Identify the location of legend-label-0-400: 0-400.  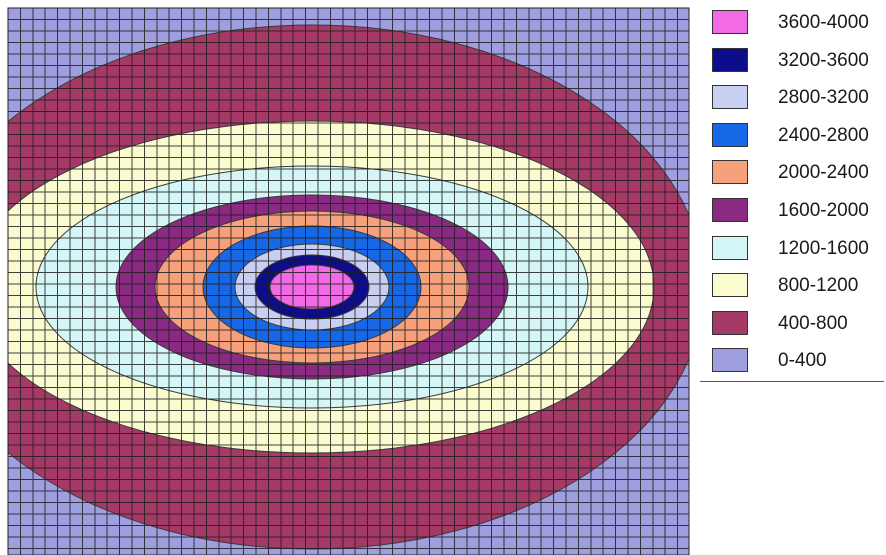
(802, 361).